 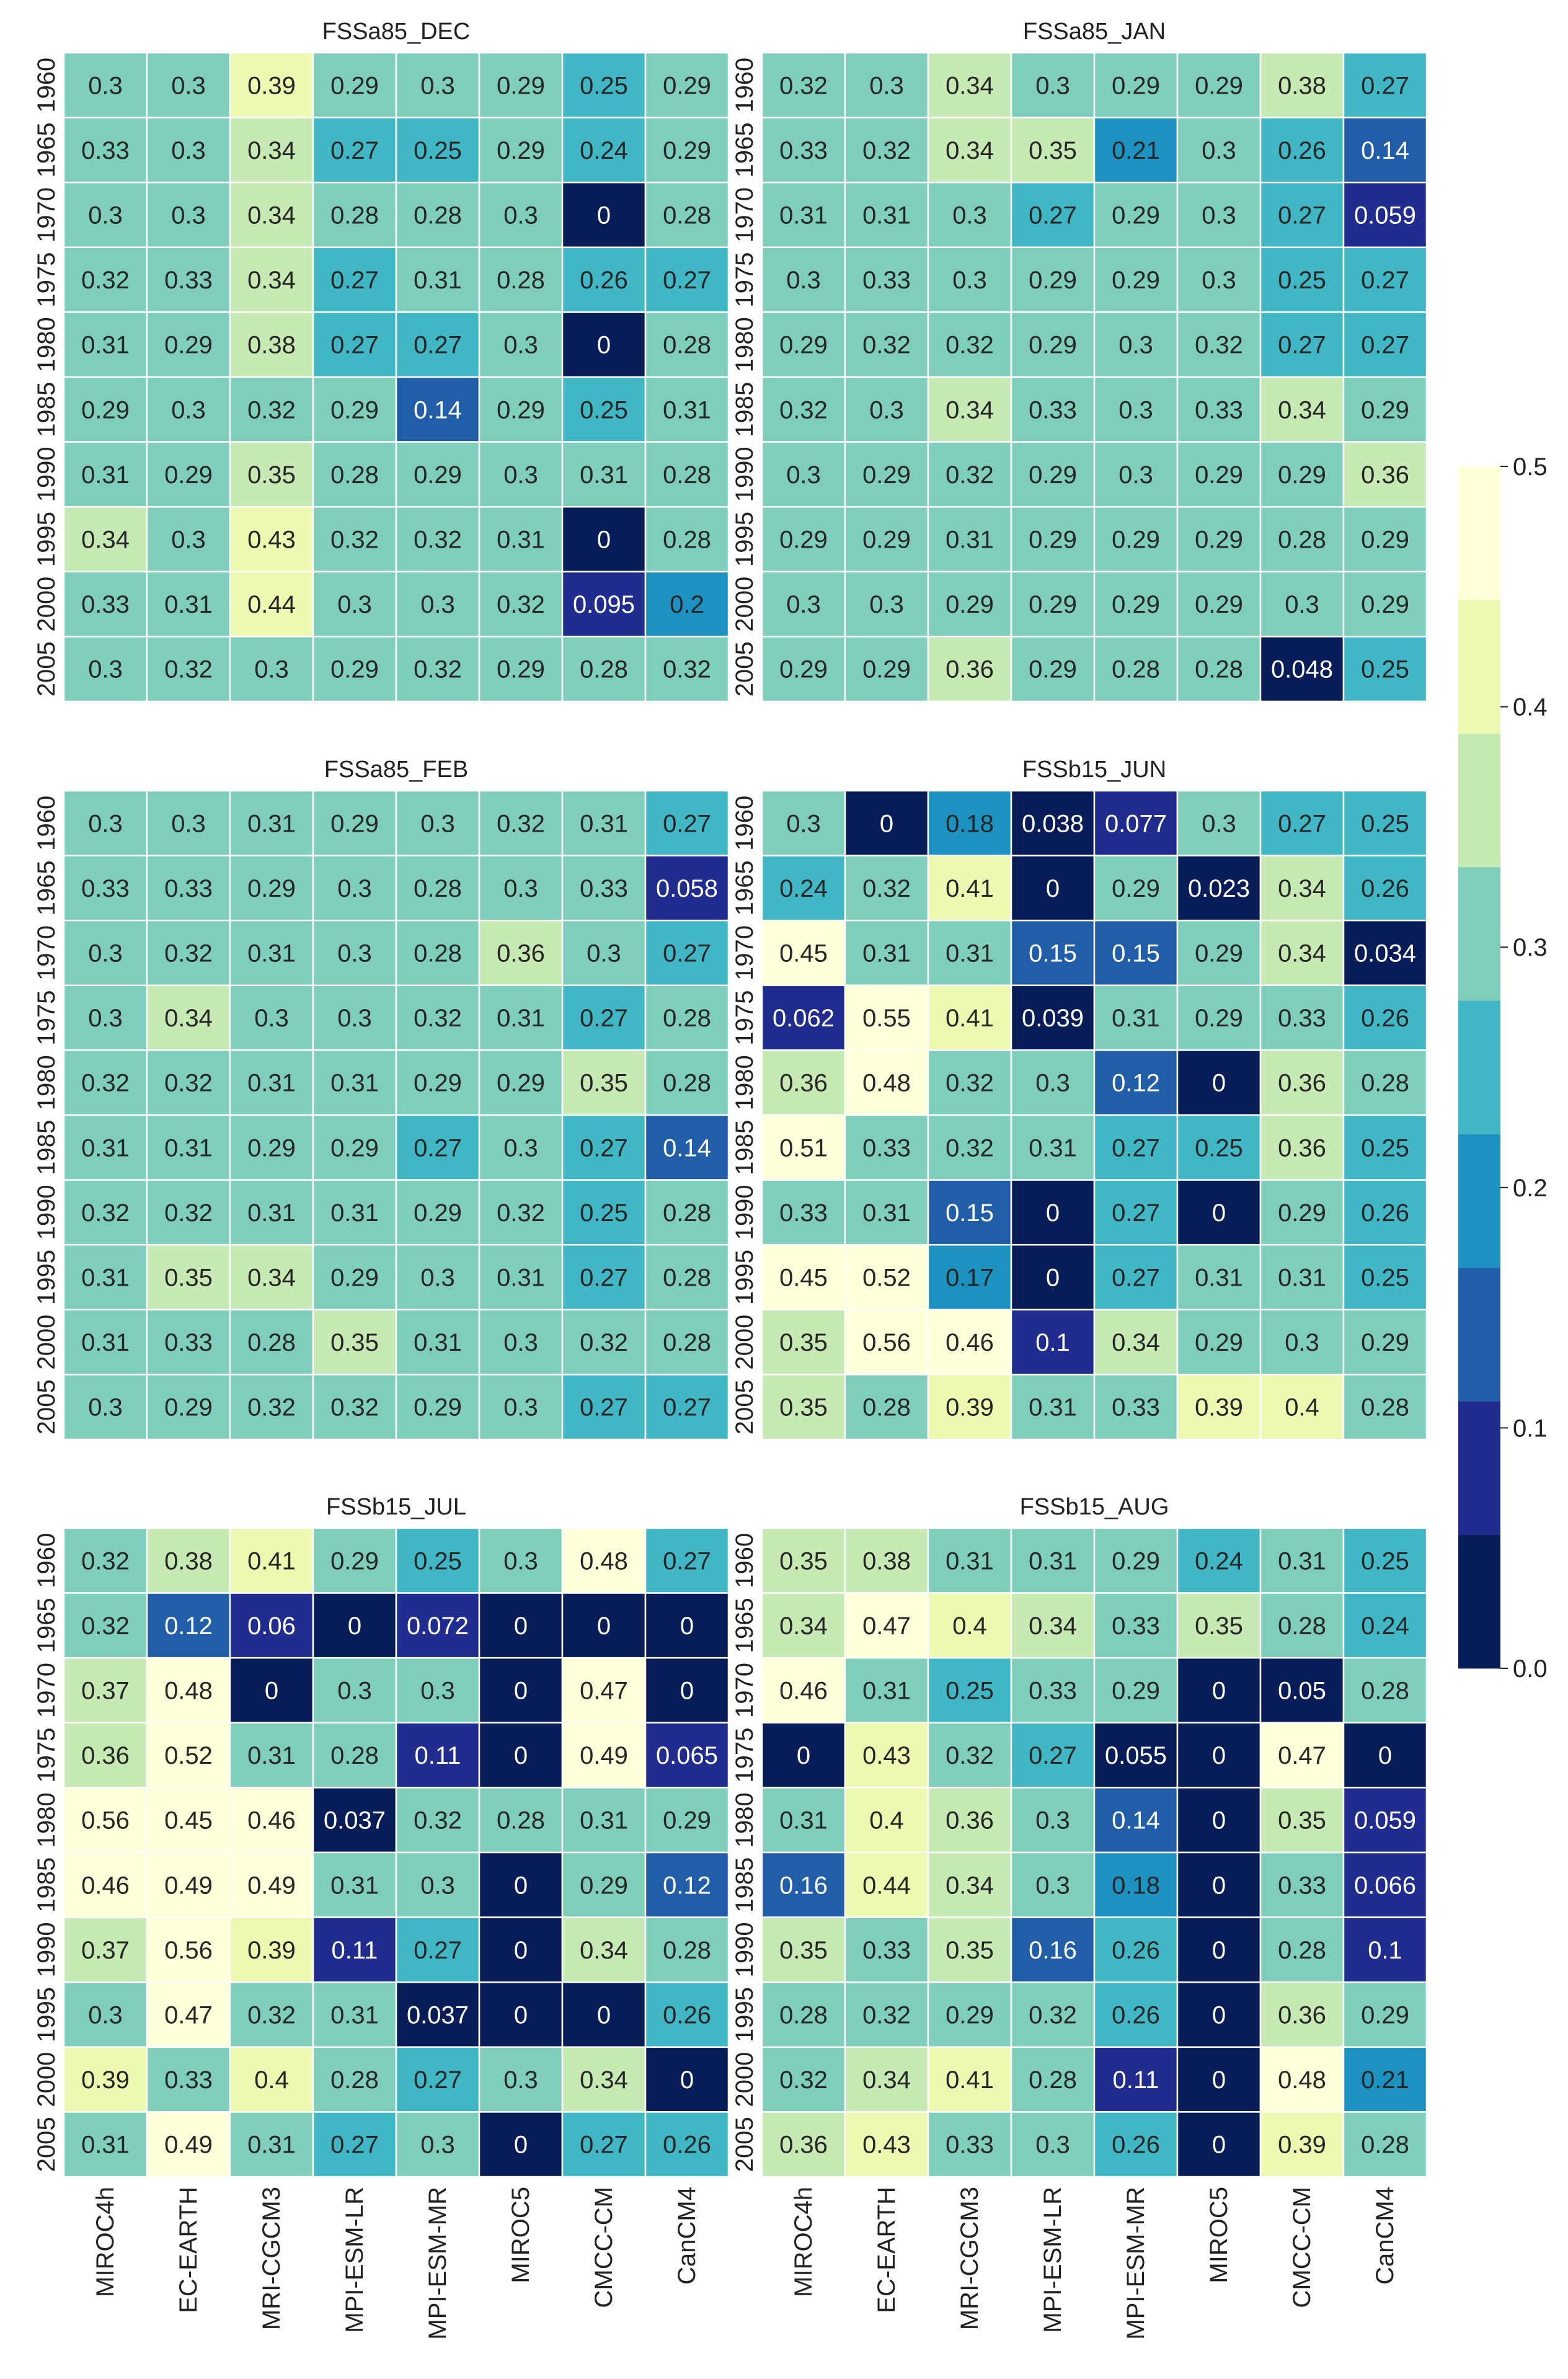 I want to click on y-tick-label: 1985, so click(x=744, y=1147).